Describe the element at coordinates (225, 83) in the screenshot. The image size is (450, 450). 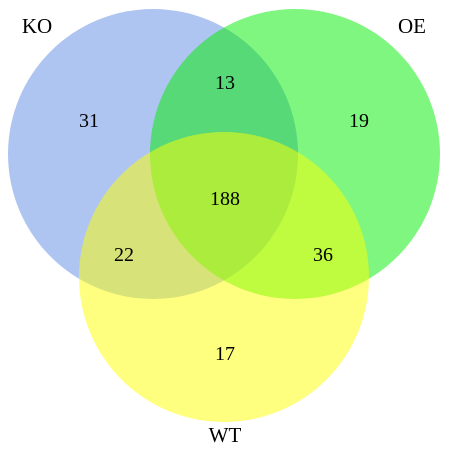
I see `region-count-ko-oe: 13` at that location.